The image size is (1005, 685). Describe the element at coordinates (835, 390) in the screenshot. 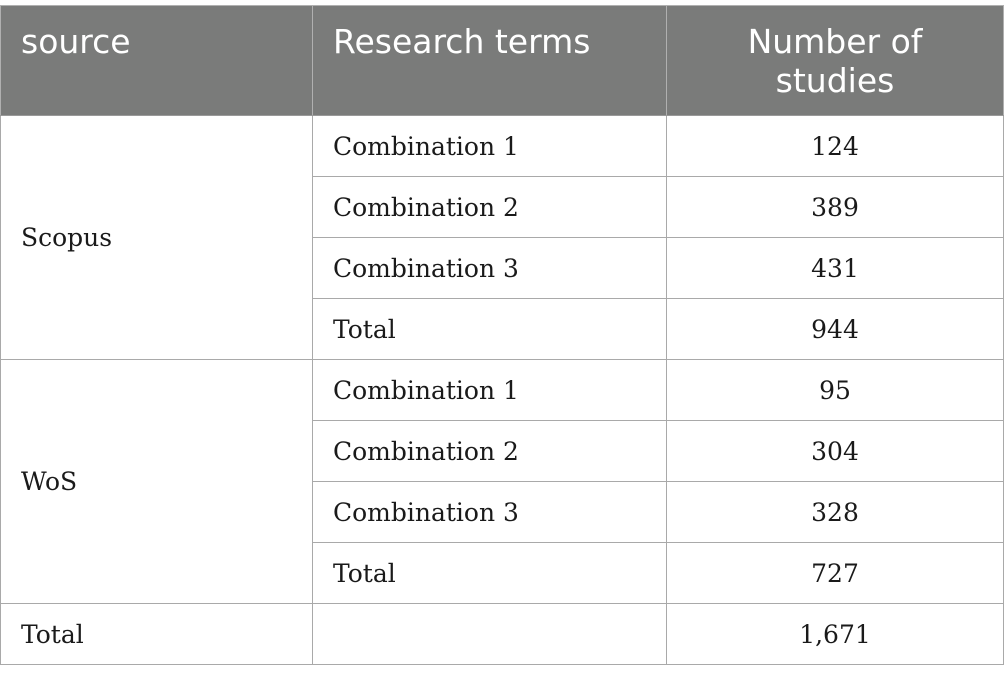

I see `count-cell: 95` at that location.